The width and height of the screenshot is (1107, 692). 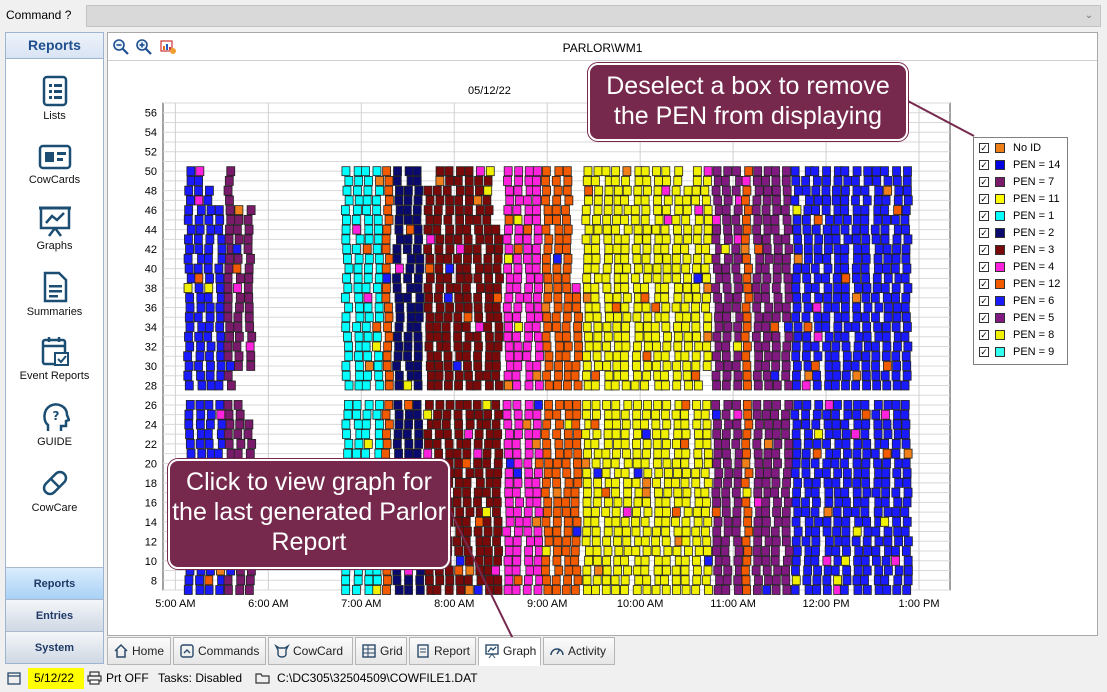 I want to click on tab-cowcard: CowCard, so click(x=310, y=651).